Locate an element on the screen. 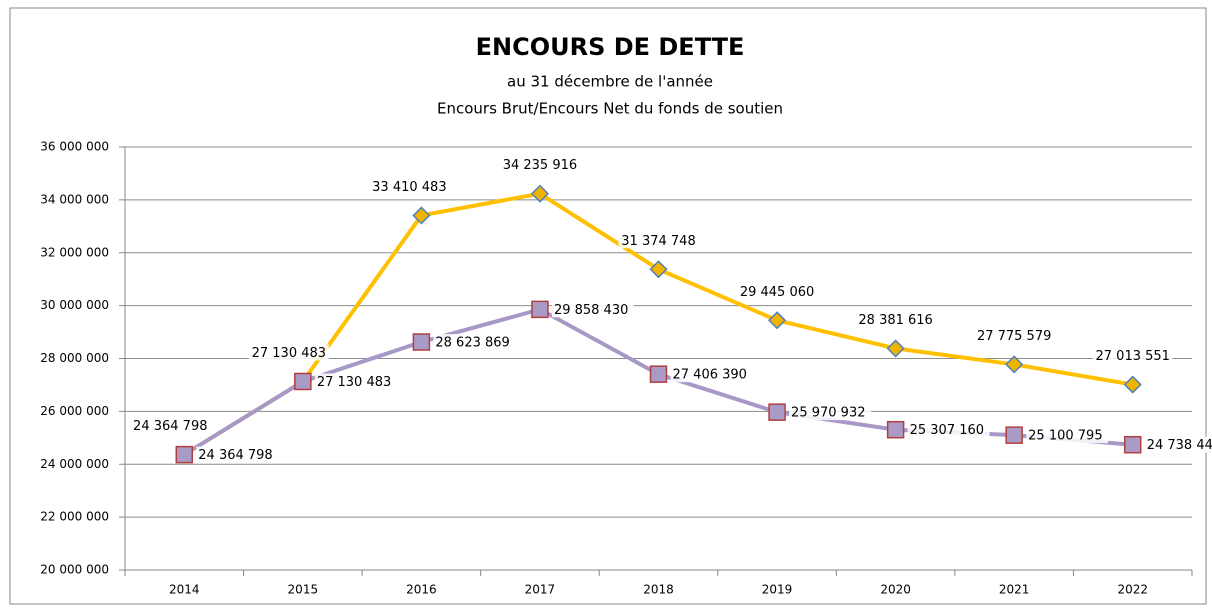 The image size is (1212, 608). y-tick-label: 22 000 000 is located at coordinates (74, 517).